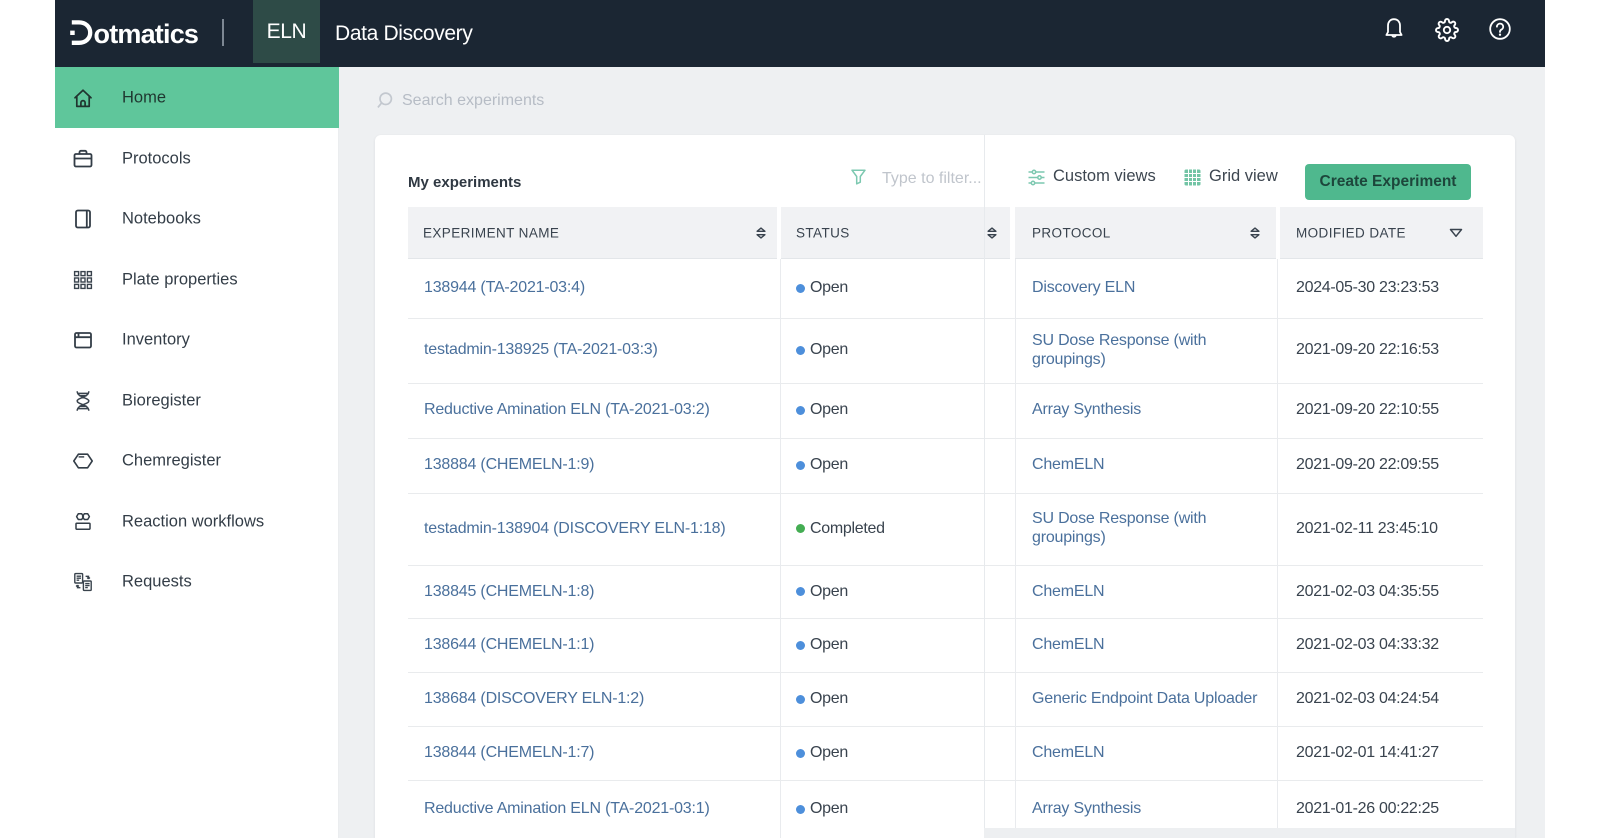 This screenshot has width=1600, height=838. What do you see at coordinates (146, 34) in the screenshot?
I see `svg-text: otmatics` at bounding box center [146, 34].